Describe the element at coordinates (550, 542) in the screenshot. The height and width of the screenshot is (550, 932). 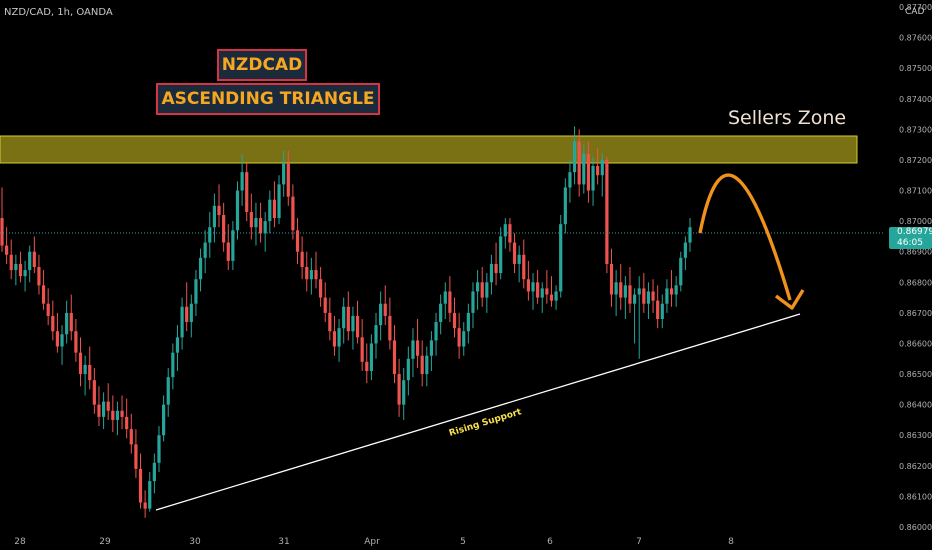
I see `time-tick-label: 6` at that location.